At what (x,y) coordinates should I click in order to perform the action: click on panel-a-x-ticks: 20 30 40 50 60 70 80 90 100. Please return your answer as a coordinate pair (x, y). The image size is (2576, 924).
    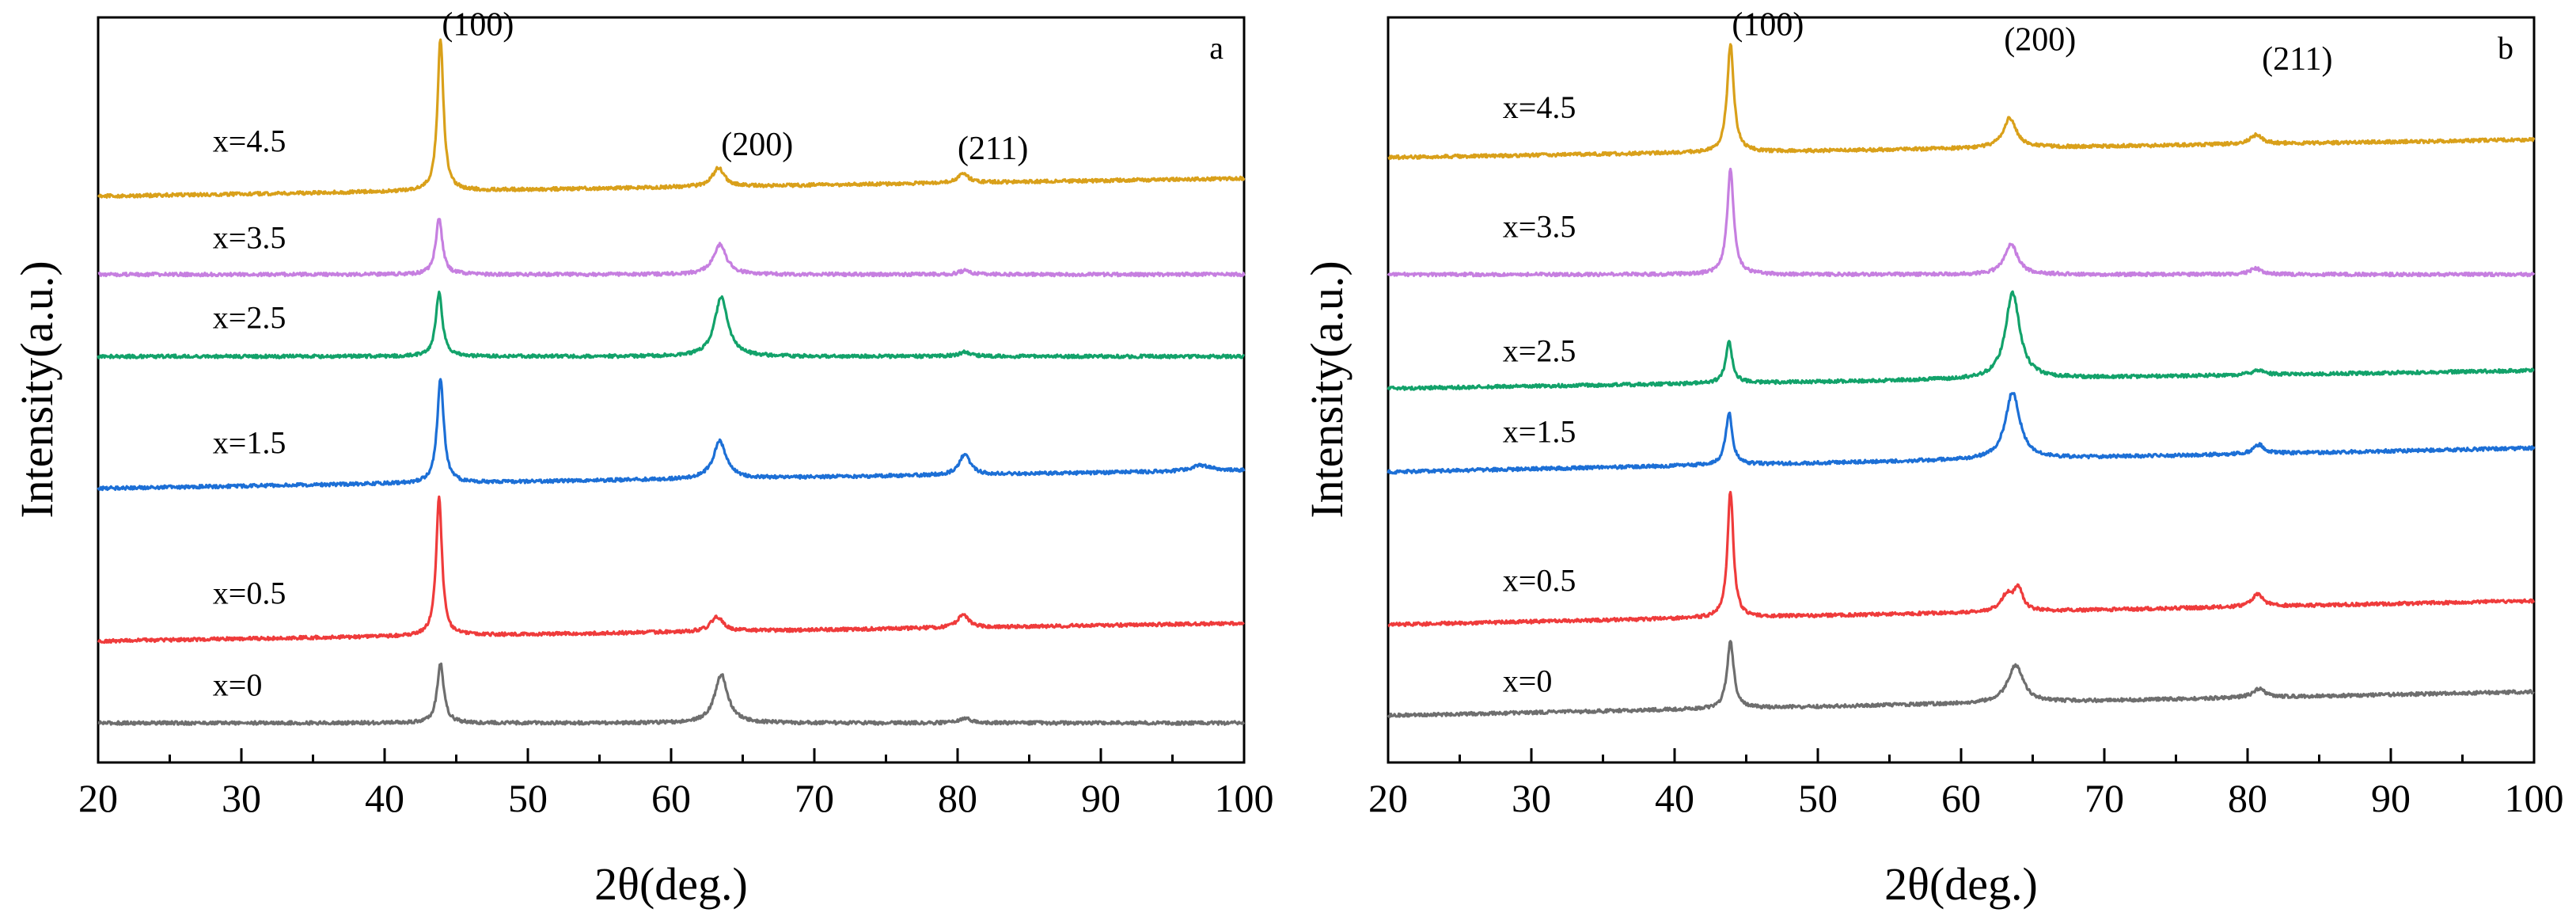
    Looking at the image, I should click on (676, 784).